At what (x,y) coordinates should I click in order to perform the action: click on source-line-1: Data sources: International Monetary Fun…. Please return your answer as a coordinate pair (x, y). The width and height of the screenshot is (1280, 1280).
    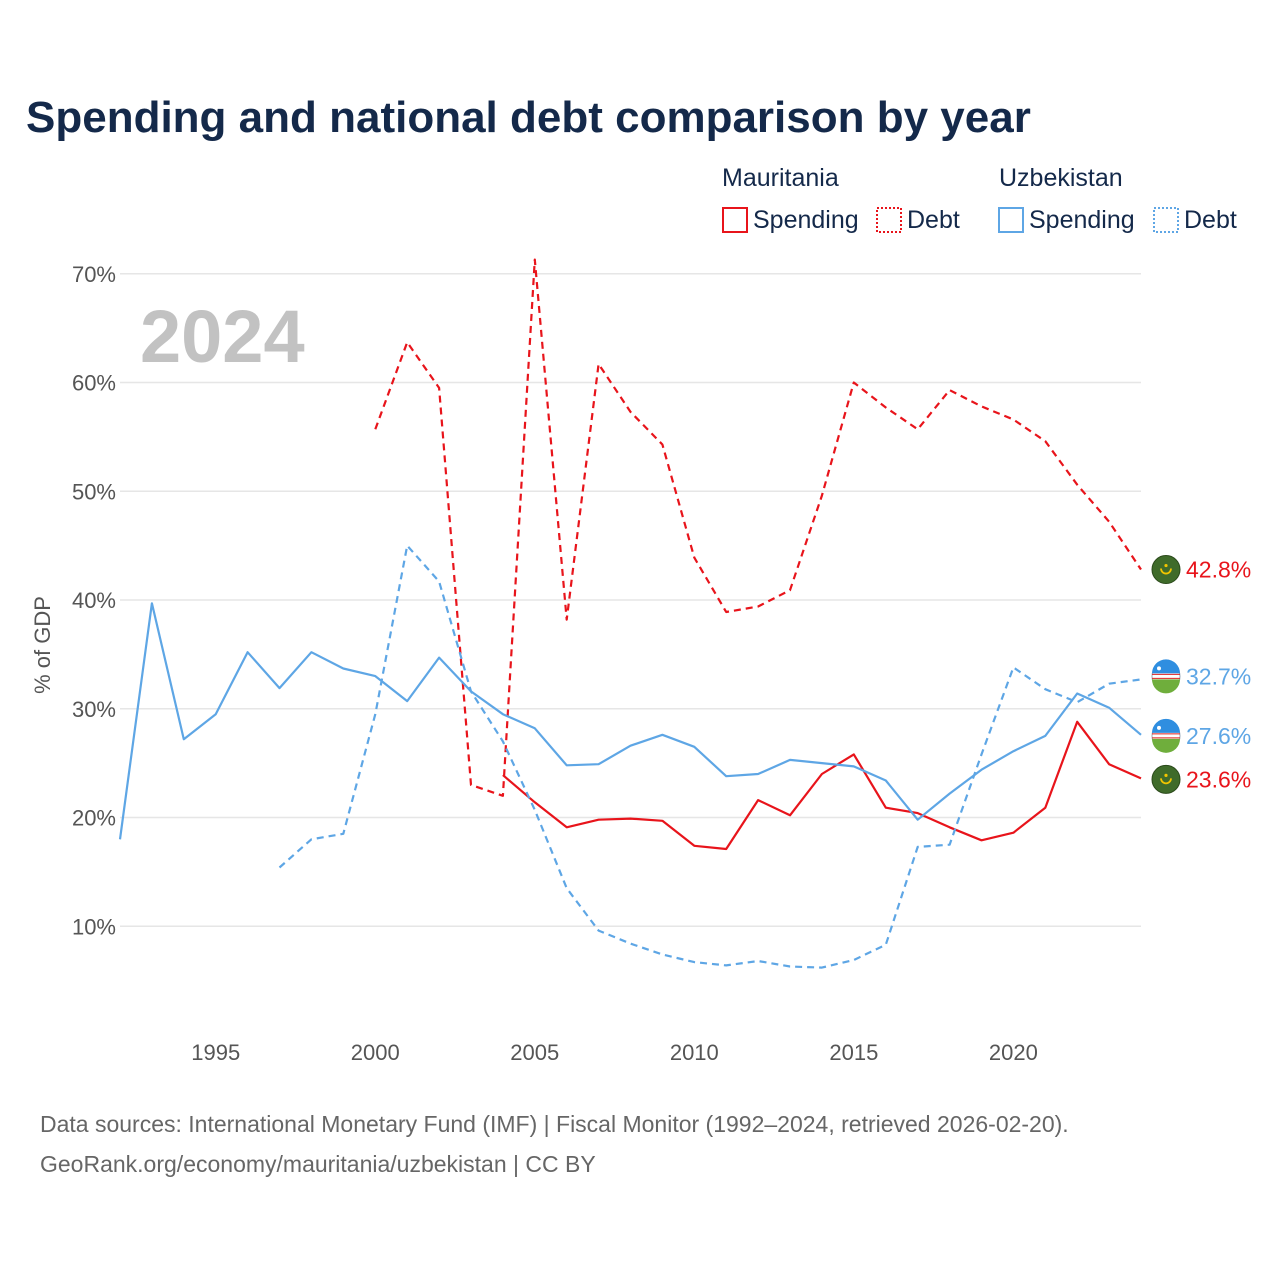
    Looking at the image, I should click on (554, 1124).